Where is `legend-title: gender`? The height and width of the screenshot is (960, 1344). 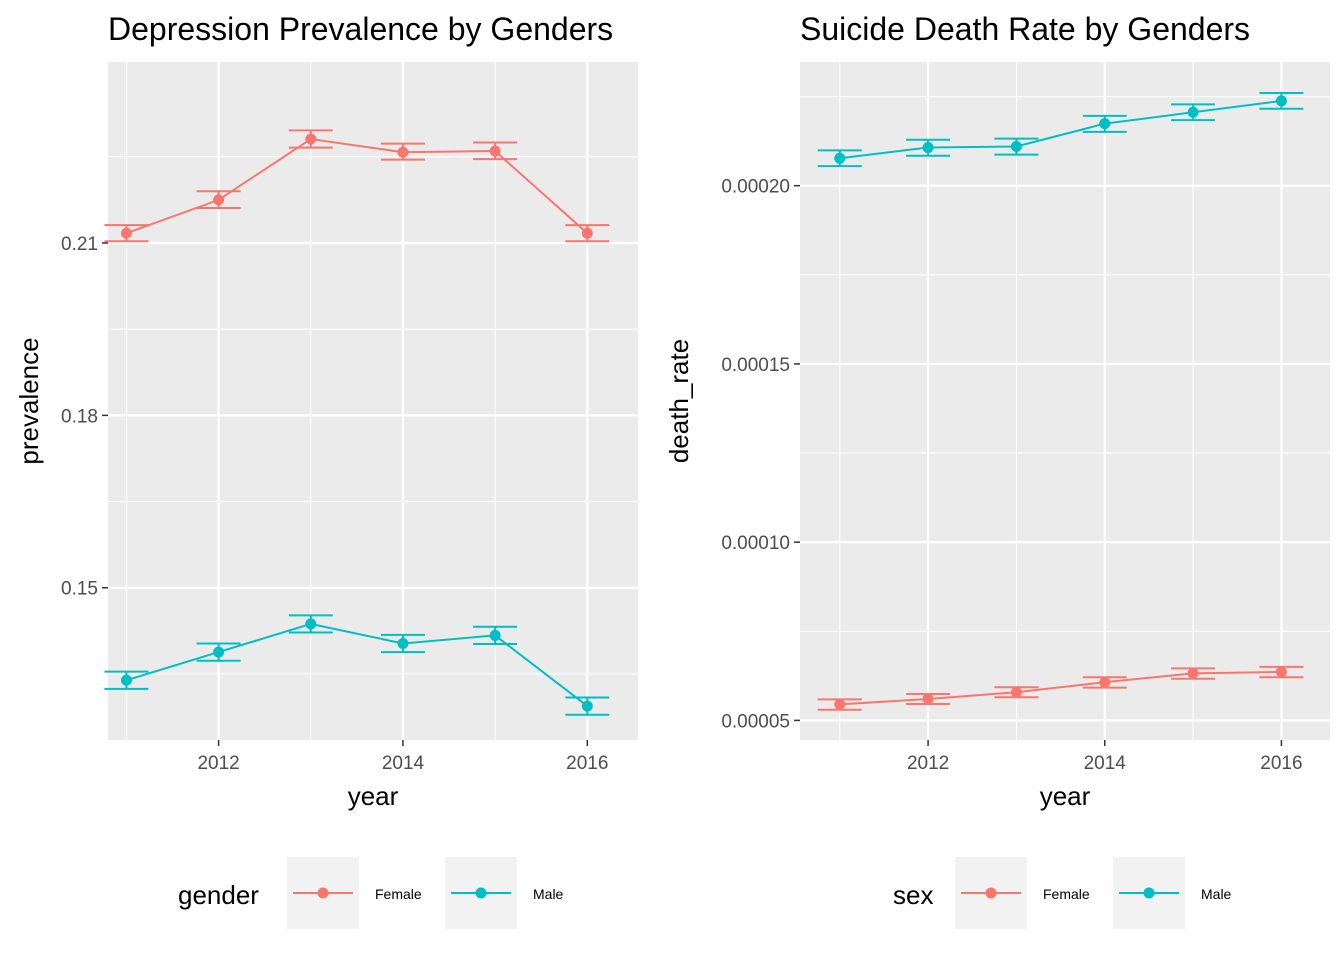
legend-title: gender is located at coordinates (218, 895).